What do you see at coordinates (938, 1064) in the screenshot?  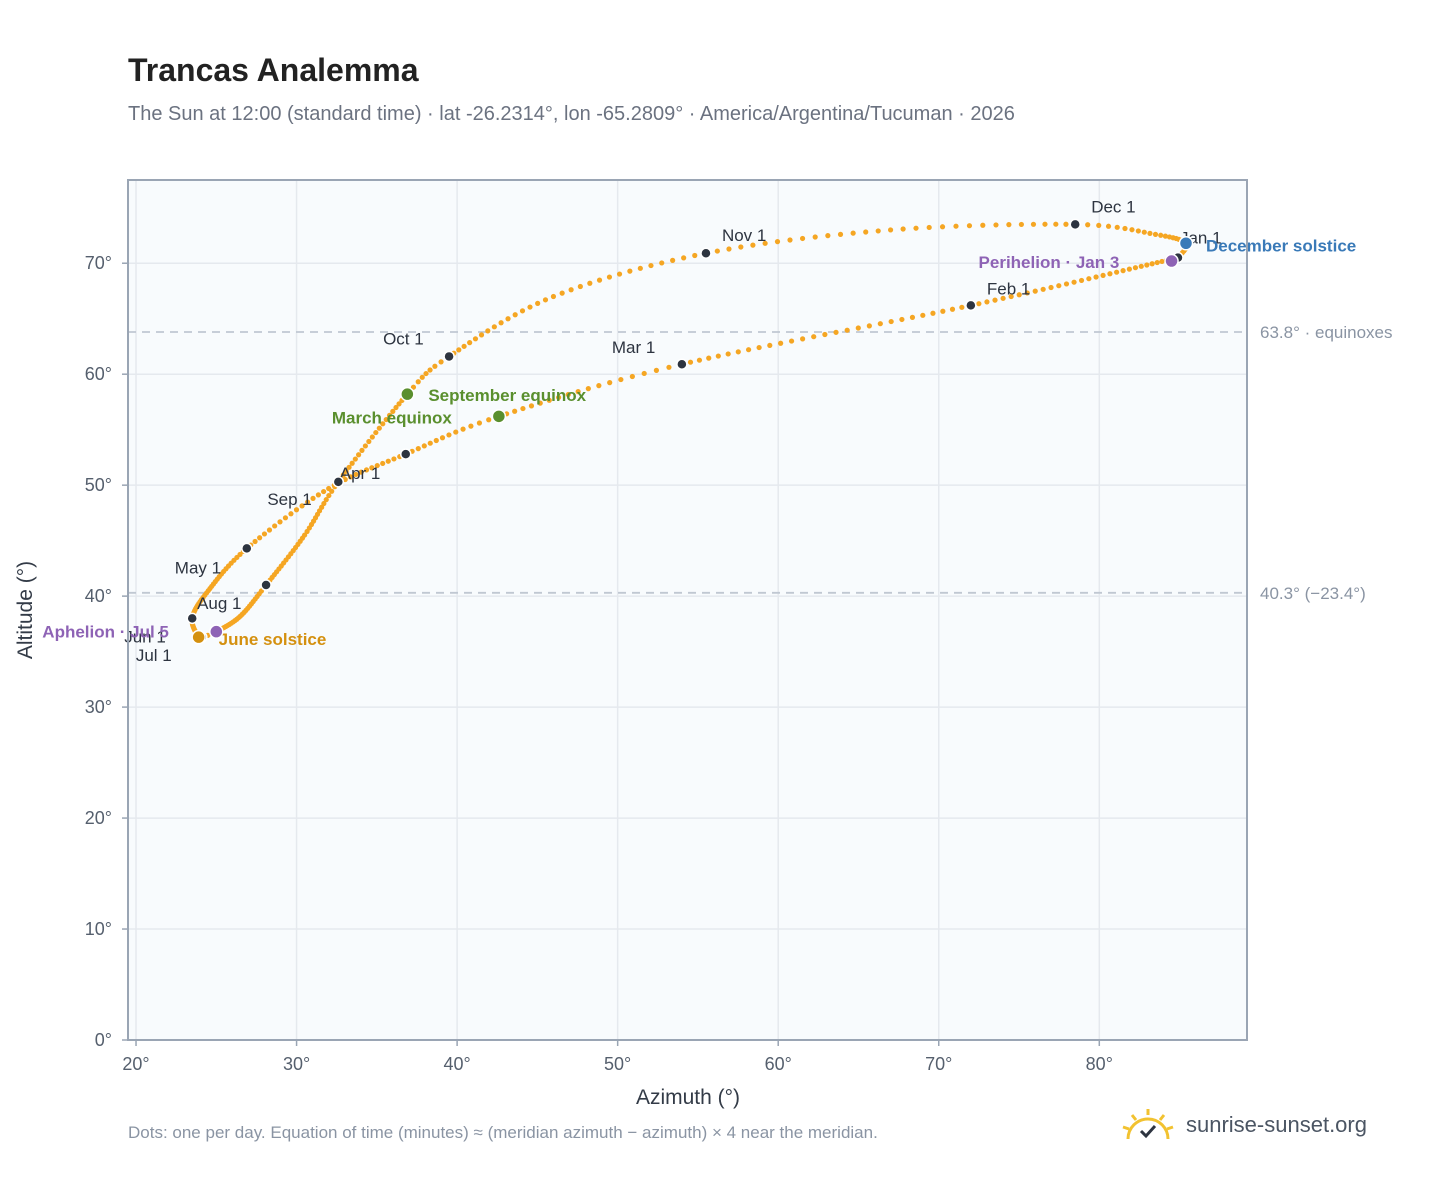 I see `x-tick-label: 70°` at bounding box center [938, 1064].